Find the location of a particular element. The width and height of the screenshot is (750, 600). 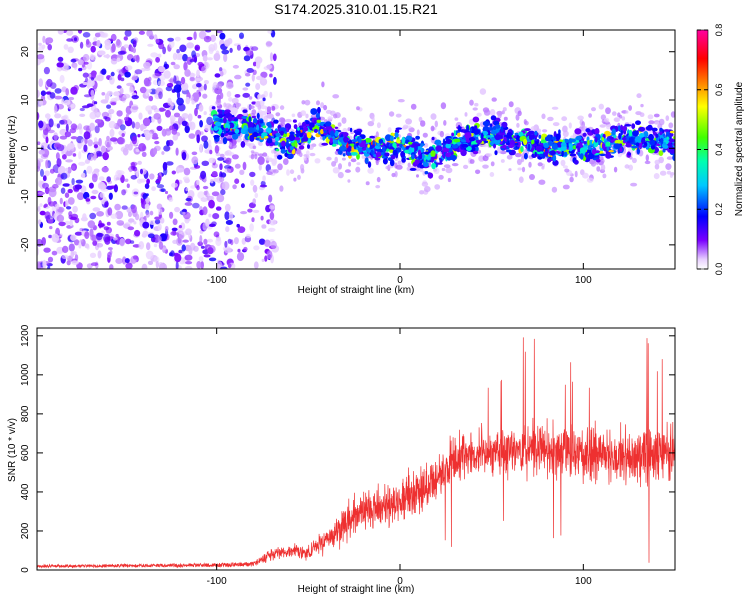

snr-y-tick-label: 800 is located at coordinates (25, 413).